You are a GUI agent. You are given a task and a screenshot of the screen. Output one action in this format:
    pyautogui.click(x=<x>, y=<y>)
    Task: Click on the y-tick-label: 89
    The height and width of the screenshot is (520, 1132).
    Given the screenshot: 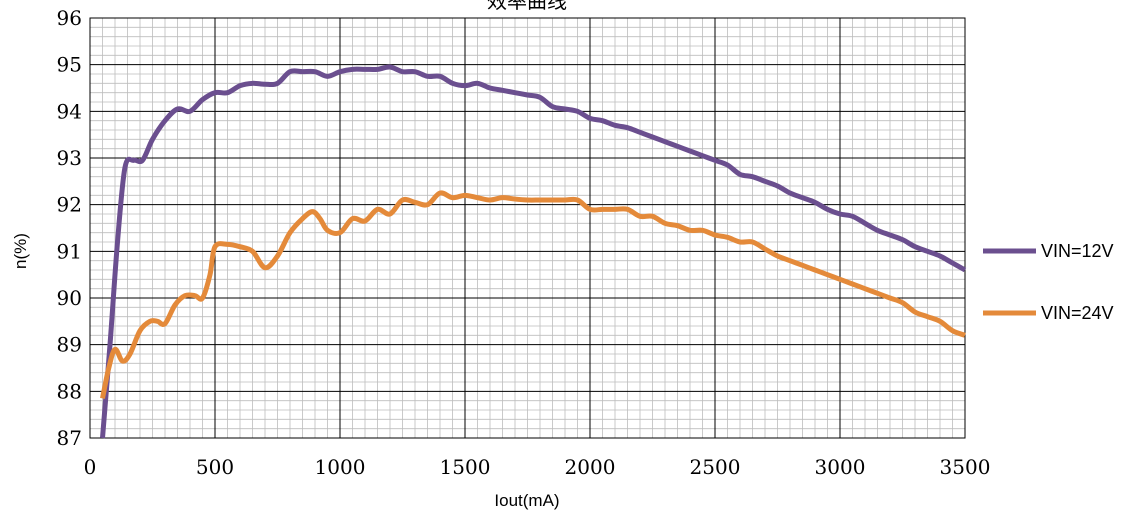 What is the action you would take?
    pyautogui.click(x=69, y=345)
    